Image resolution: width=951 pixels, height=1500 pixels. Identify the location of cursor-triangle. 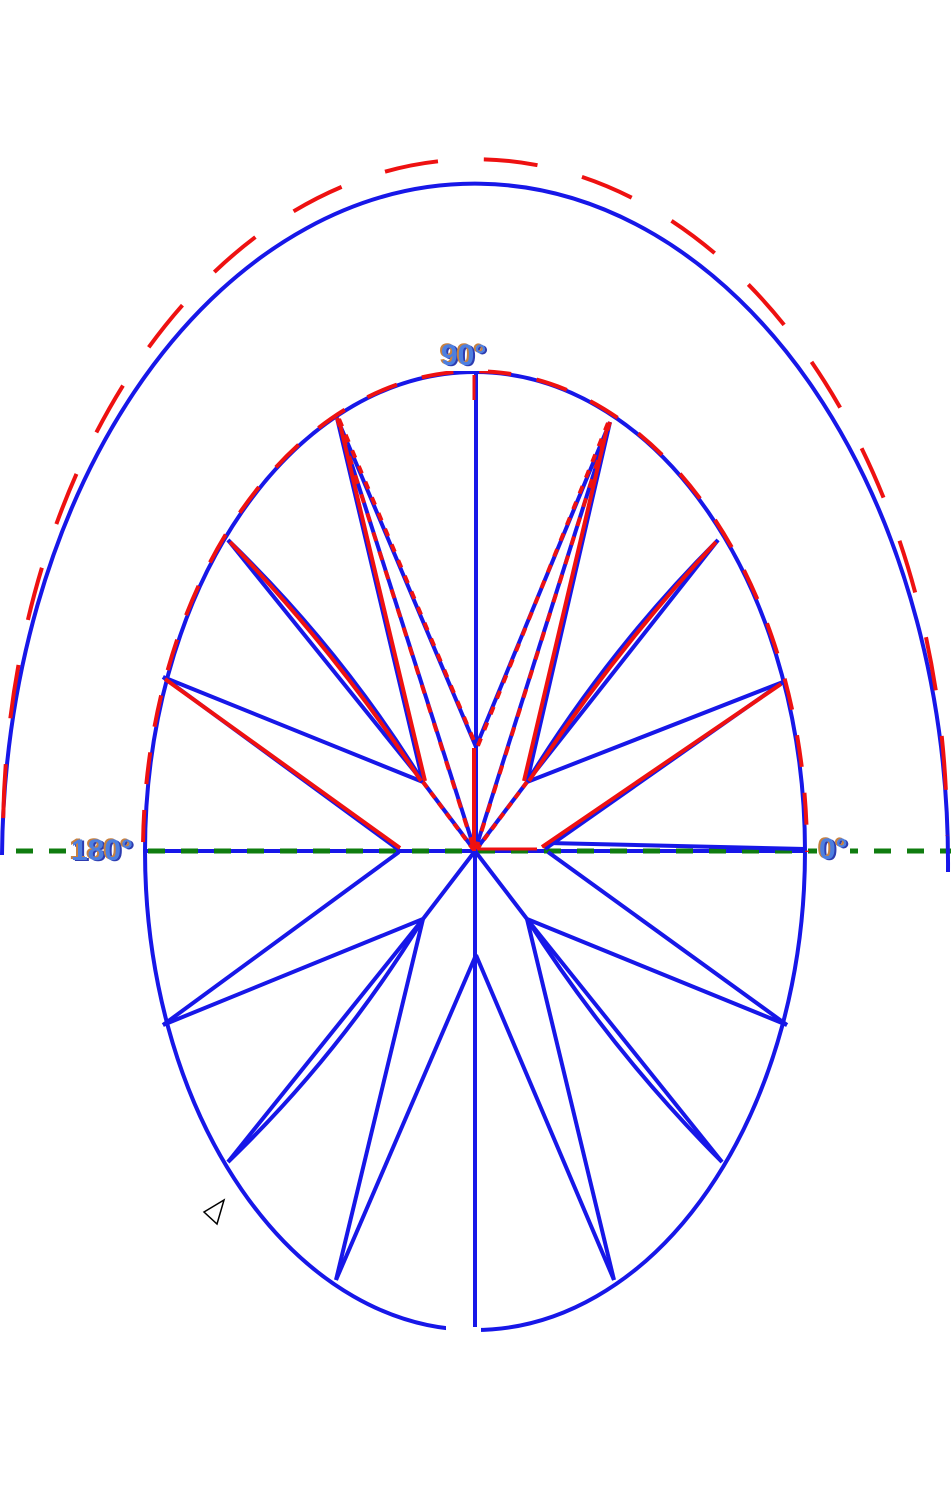
(214, 1212).